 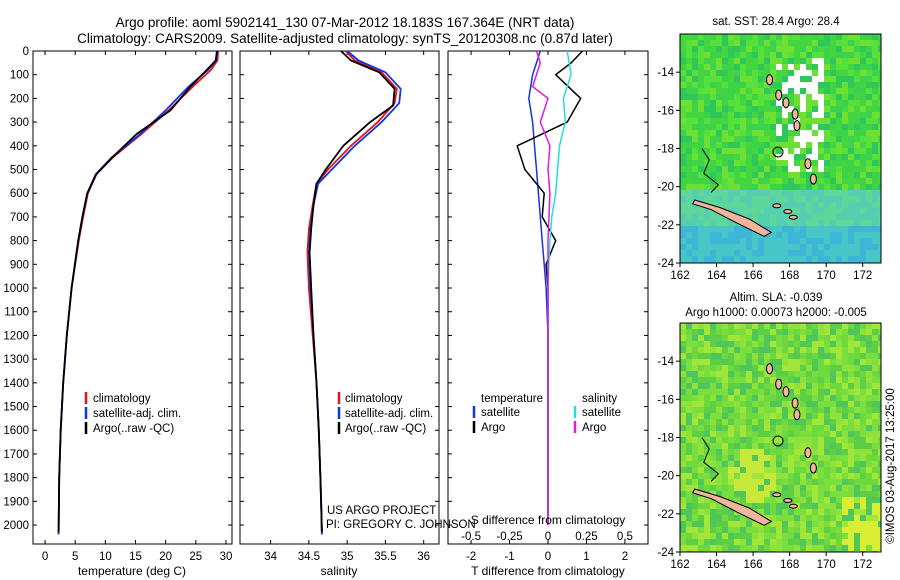 I want to click on legend-satellite-label: satellite-adj. clim., so click(x=137, y=414).